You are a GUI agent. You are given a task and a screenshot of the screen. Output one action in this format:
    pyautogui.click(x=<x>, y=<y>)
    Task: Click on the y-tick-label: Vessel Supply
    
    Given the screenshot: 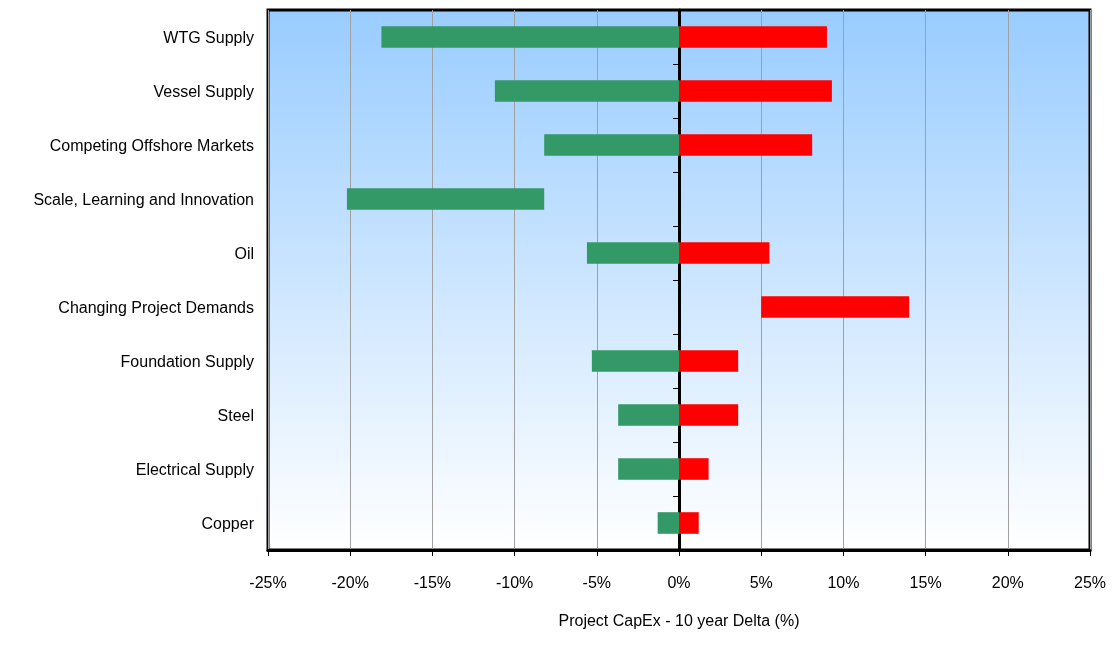 What is the action you would take?
    pyautogui.click(x=203, y=91)
    